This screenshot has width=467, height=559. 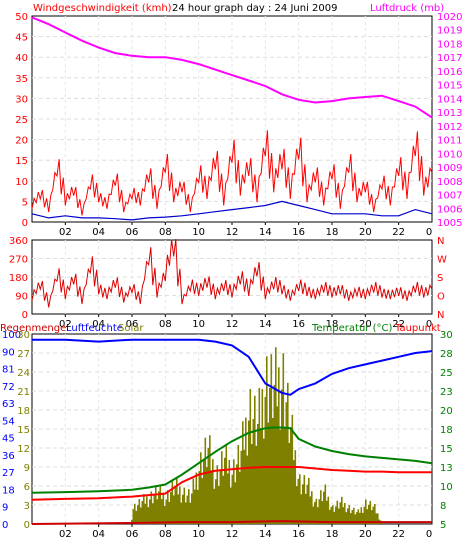 What do you see at coordinates (398, 534) in the screenshot?
I see `x-tick-label: 22` at bounding box center [398, 534].